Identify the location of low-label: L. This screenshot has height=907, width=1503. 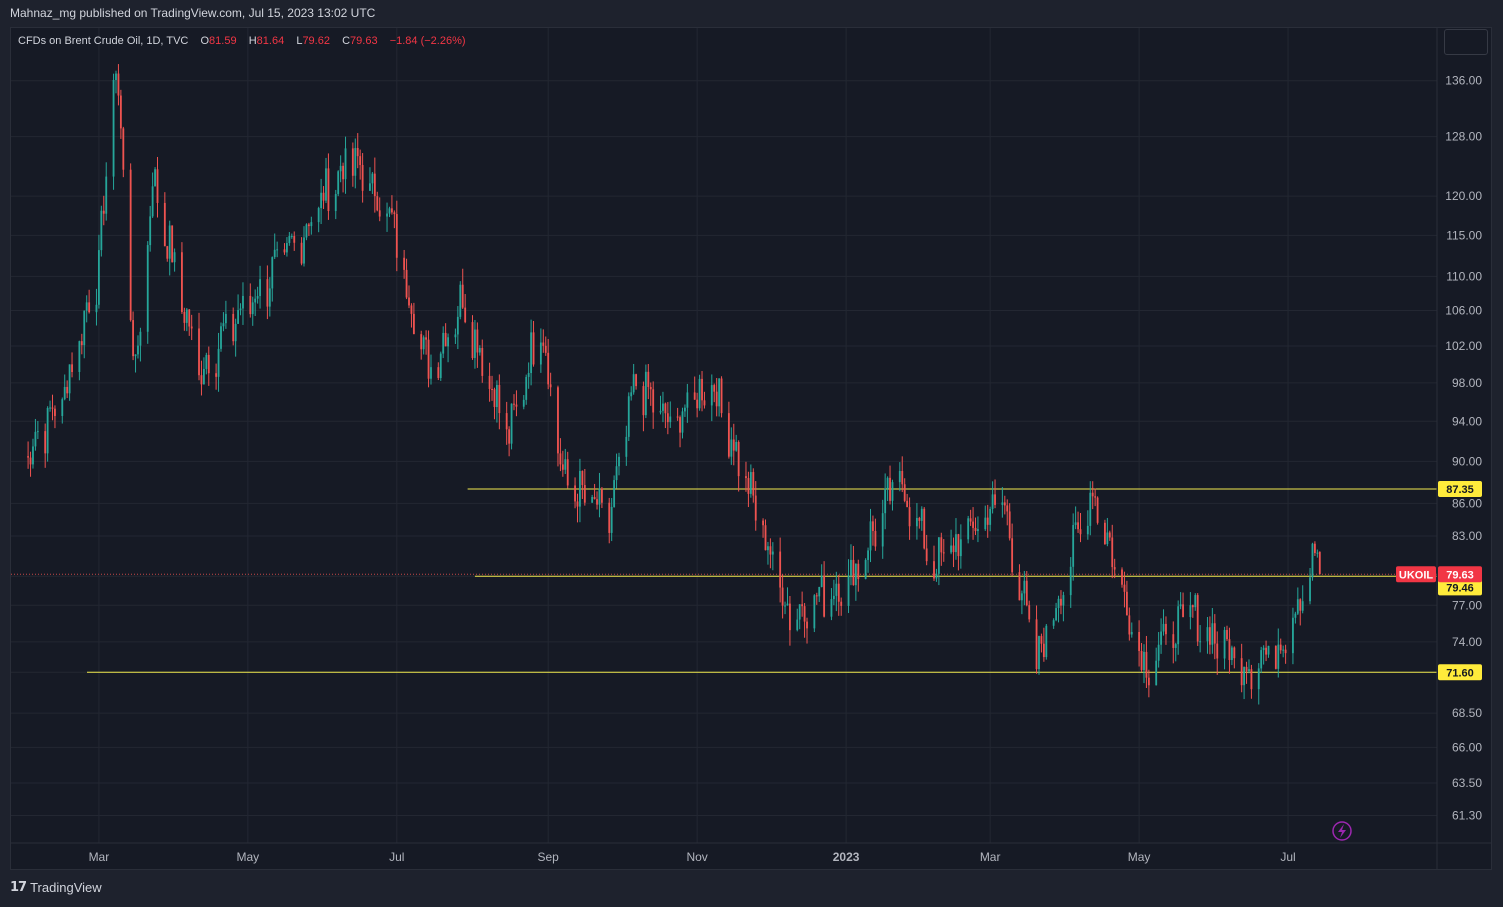
(299, 41).